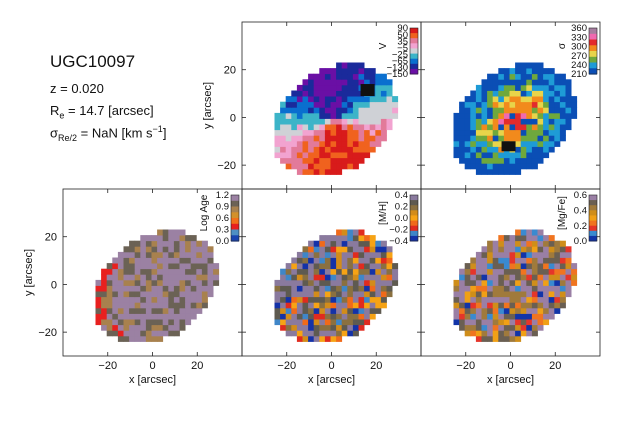  What do you see at coordinates (562, 213) in the screenshot?
I see `colorbar-label: [Mg/Fe]` at bounding box center [562, 213].